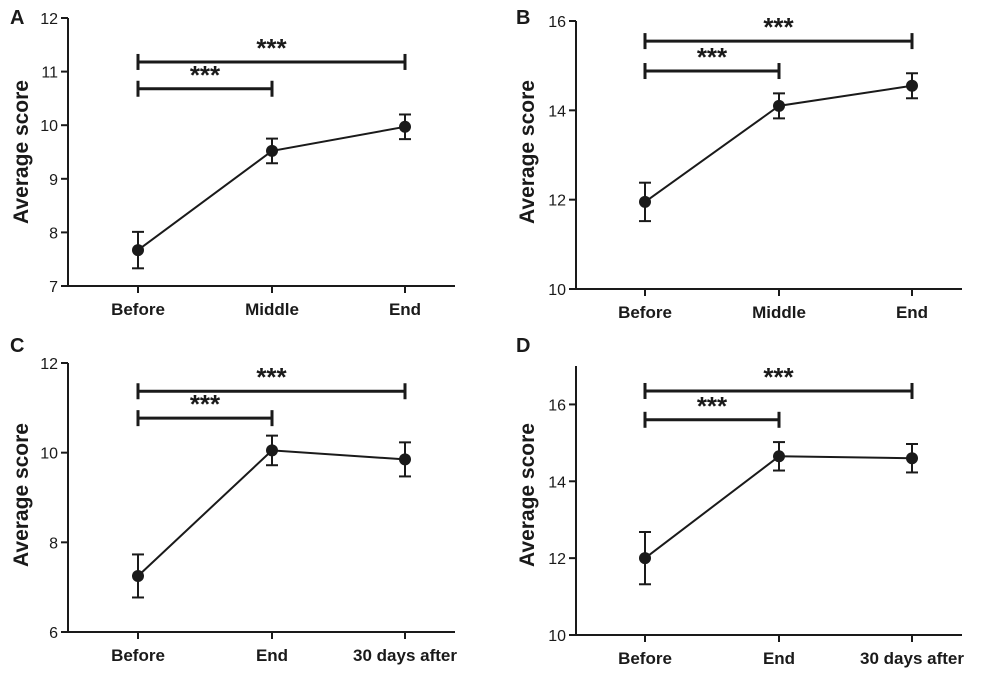 The width and height of the screenshot is (992, 676). I want to click on y-tick-label: 9, so click(53, 180).